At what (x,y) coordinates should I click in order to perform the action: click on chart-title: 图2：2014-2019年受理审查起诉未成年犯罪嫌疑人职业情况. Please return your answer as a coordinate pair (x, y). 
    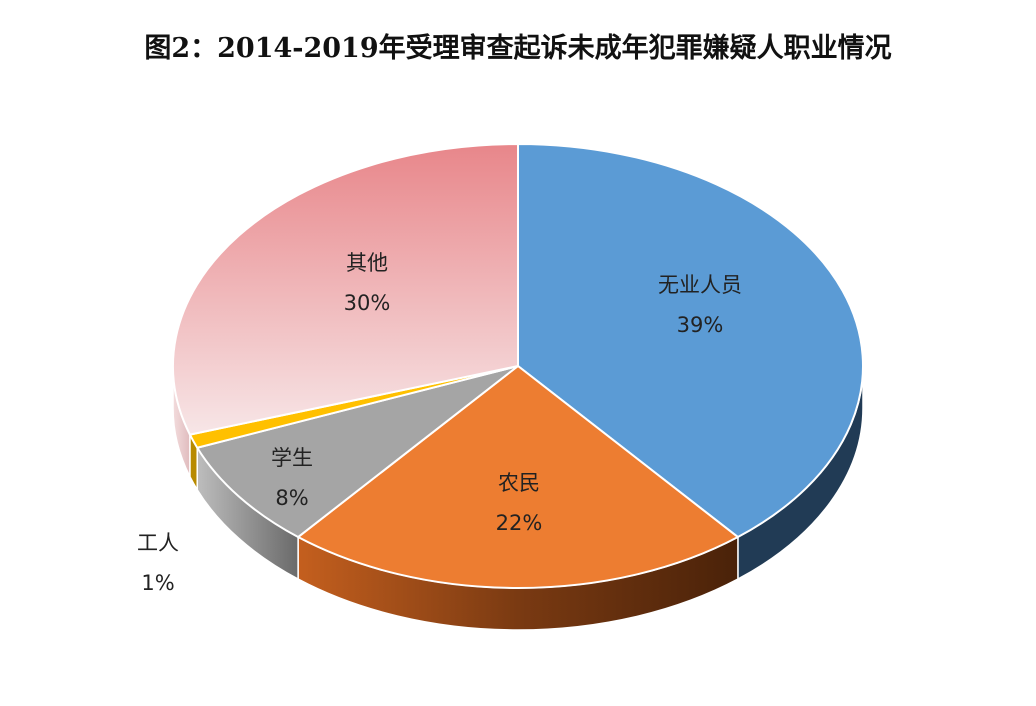
    Looking at the image, I should click on (518, 48).